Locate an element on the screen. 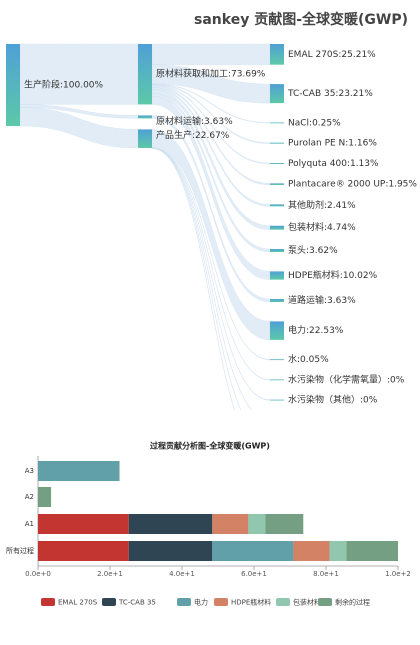 Image resolution: width=420 pixels, height=645 pixels. y-tick-label: 所有过程 is located at coordinates (20, 550).